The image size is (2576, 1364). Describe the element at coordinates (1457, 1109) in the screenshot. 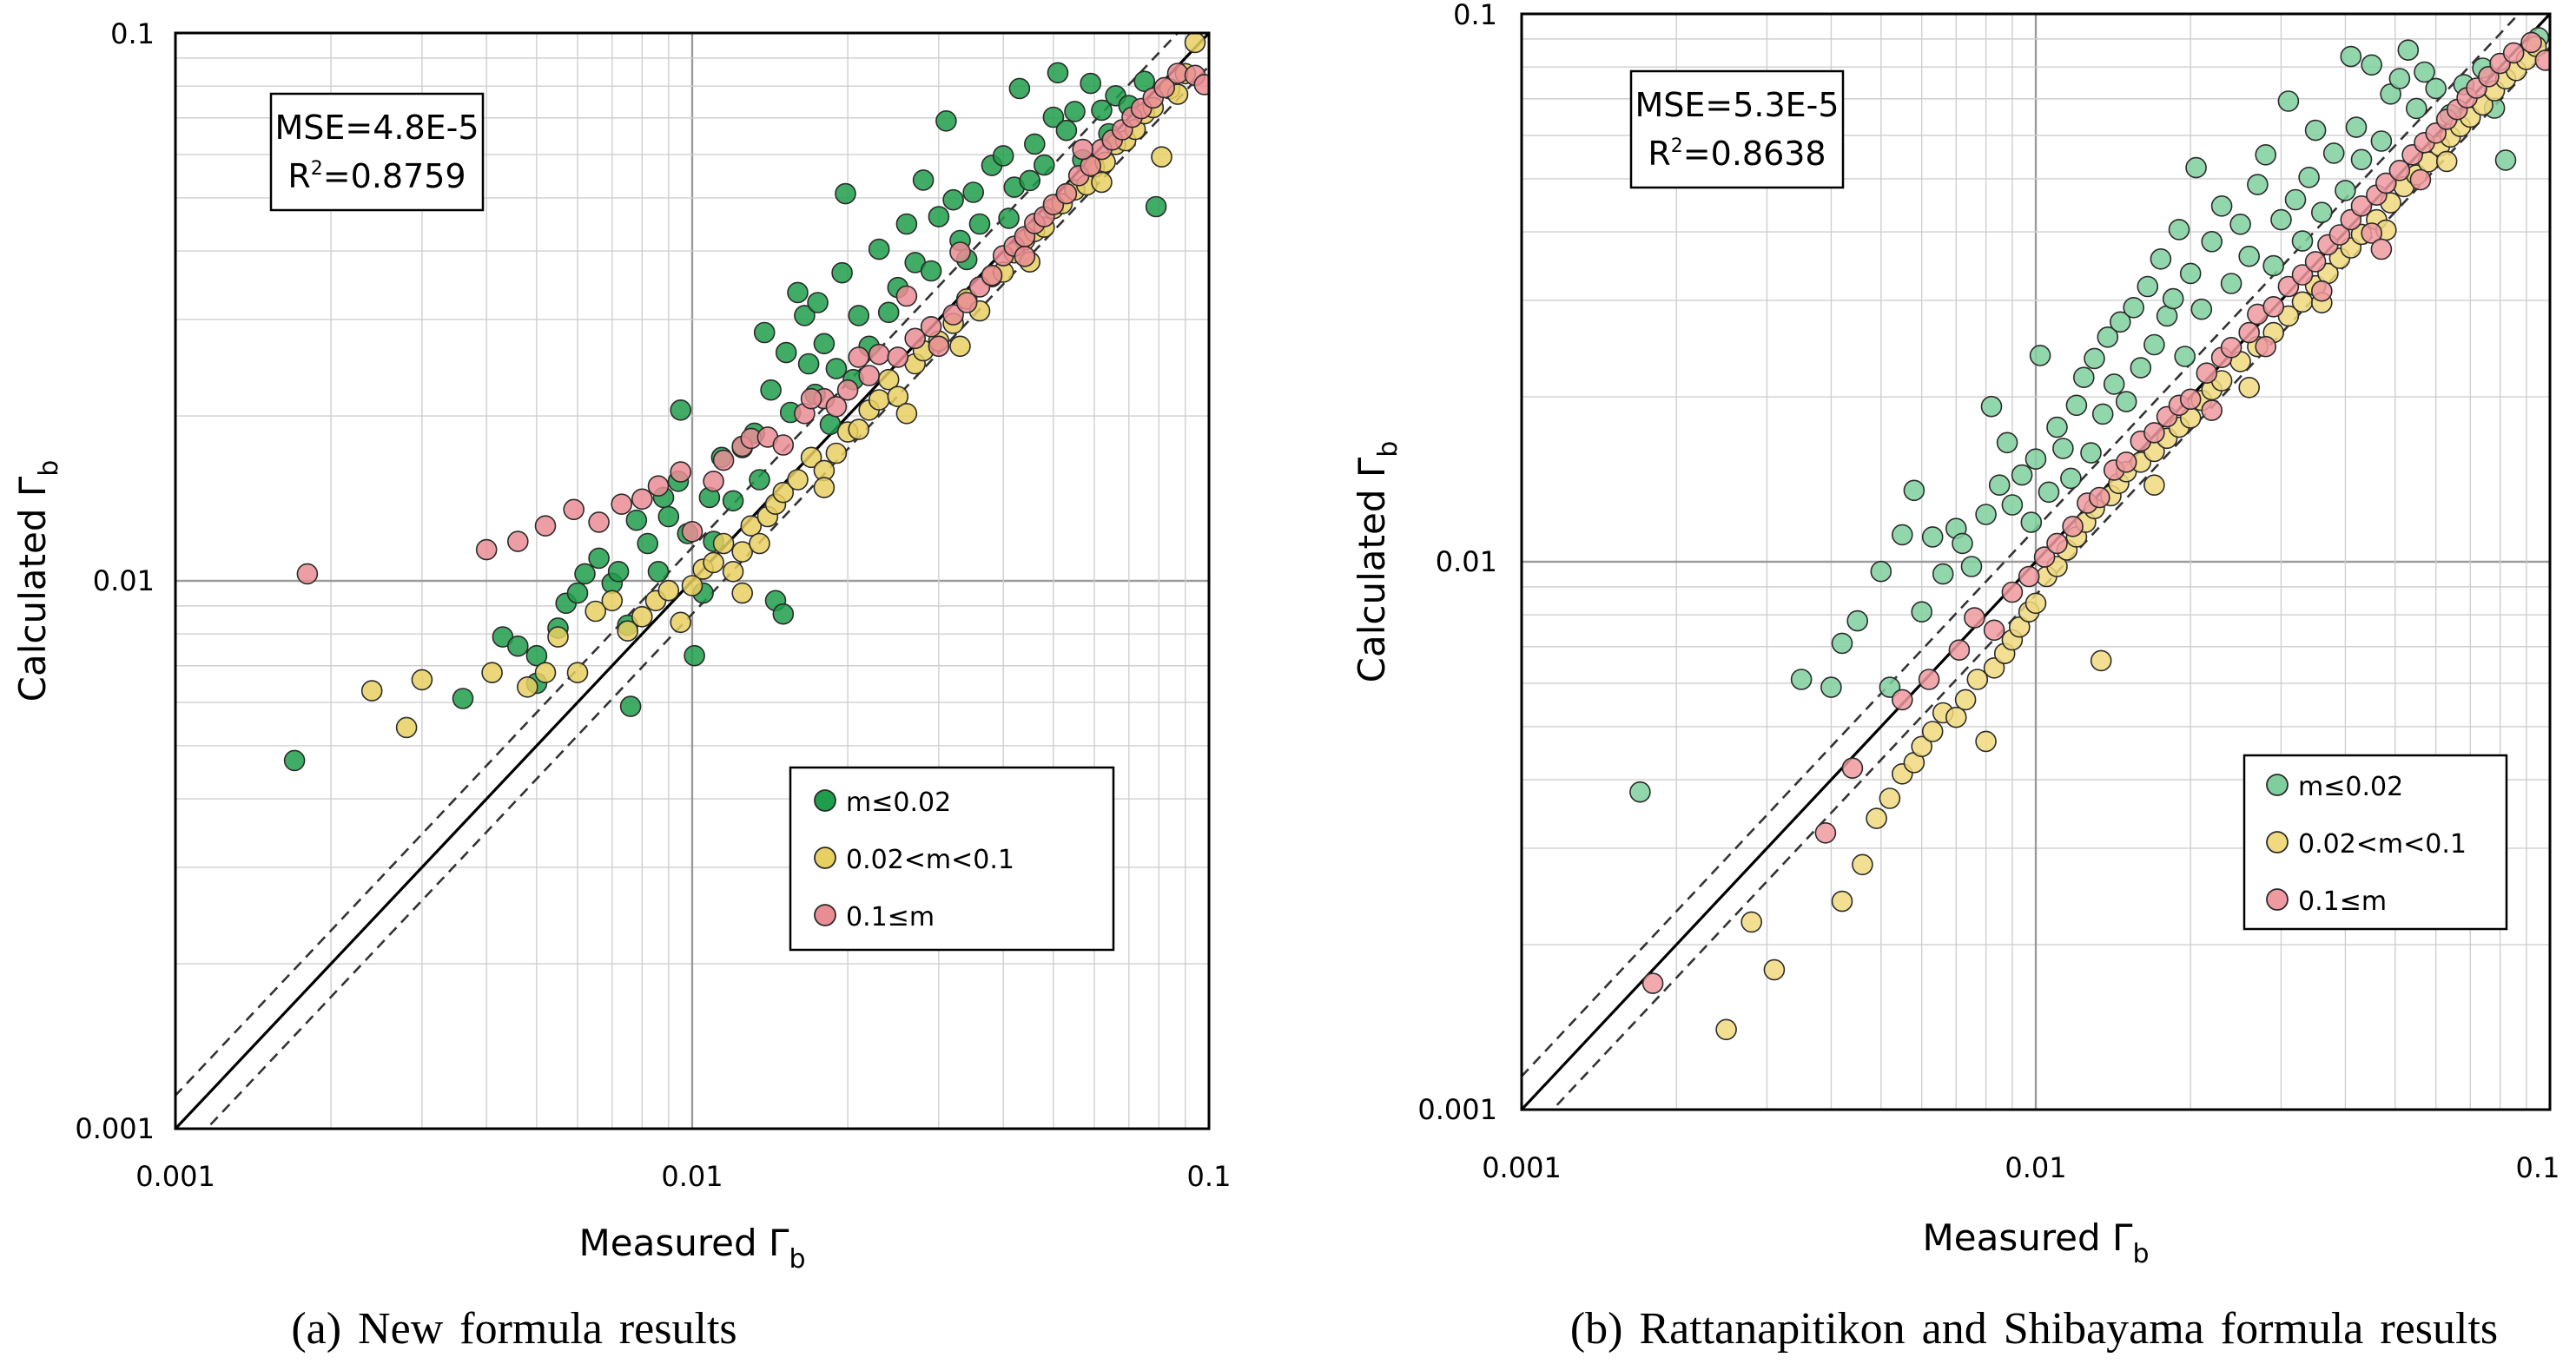

I see `y-tick-b-0: 0.001` at that location.